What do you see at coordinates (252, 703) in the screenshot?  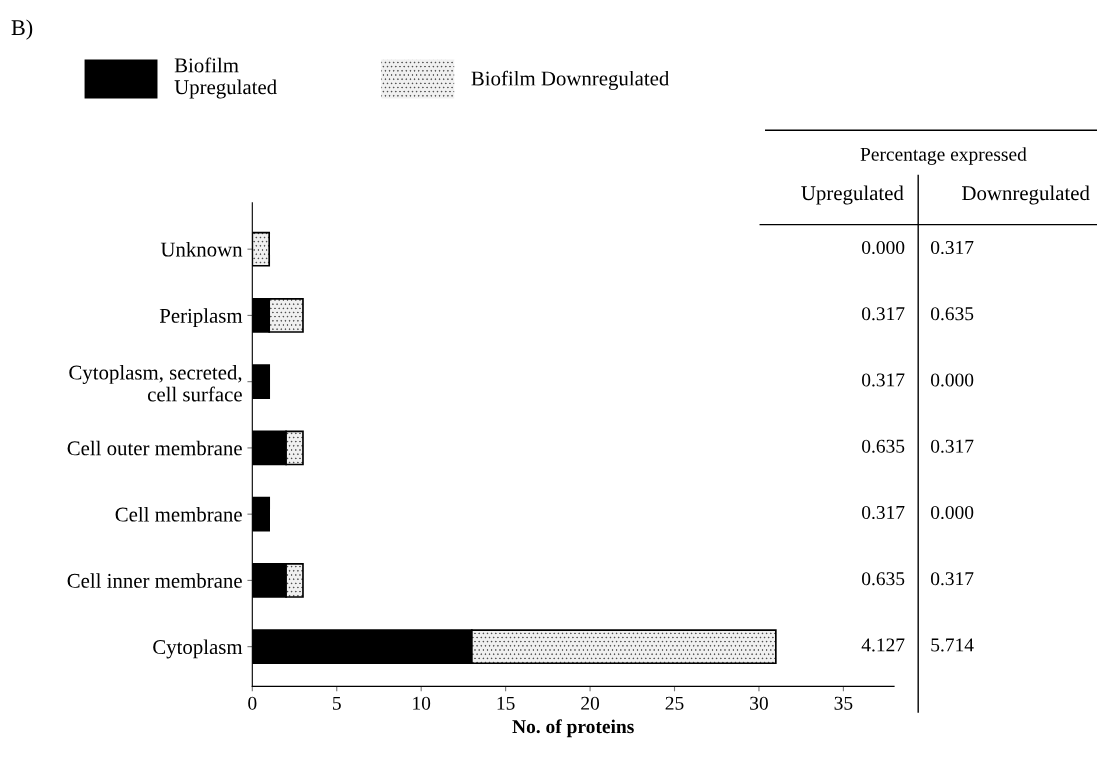 I see `x-tick-label: 0` at bounding box center [252, 703].